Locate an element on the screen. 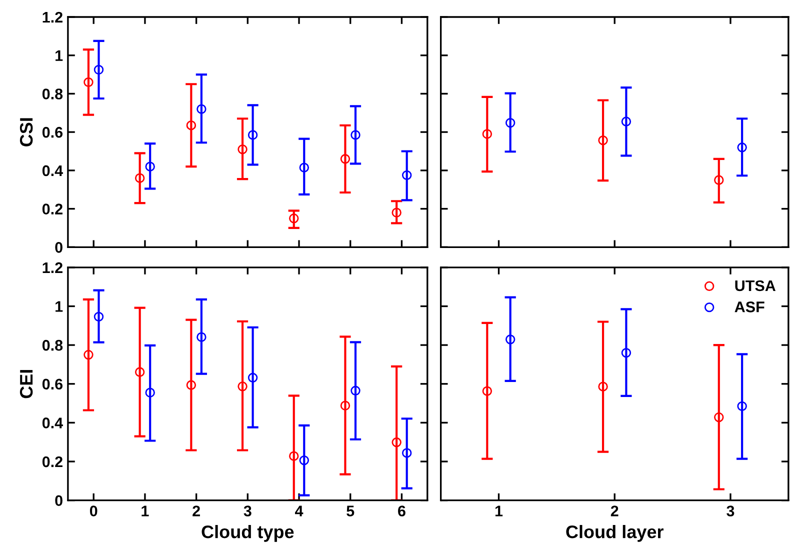 The height and width of the screenshot is (548, 790). x-tick-label: 6 is located at coordinates (402, 511).